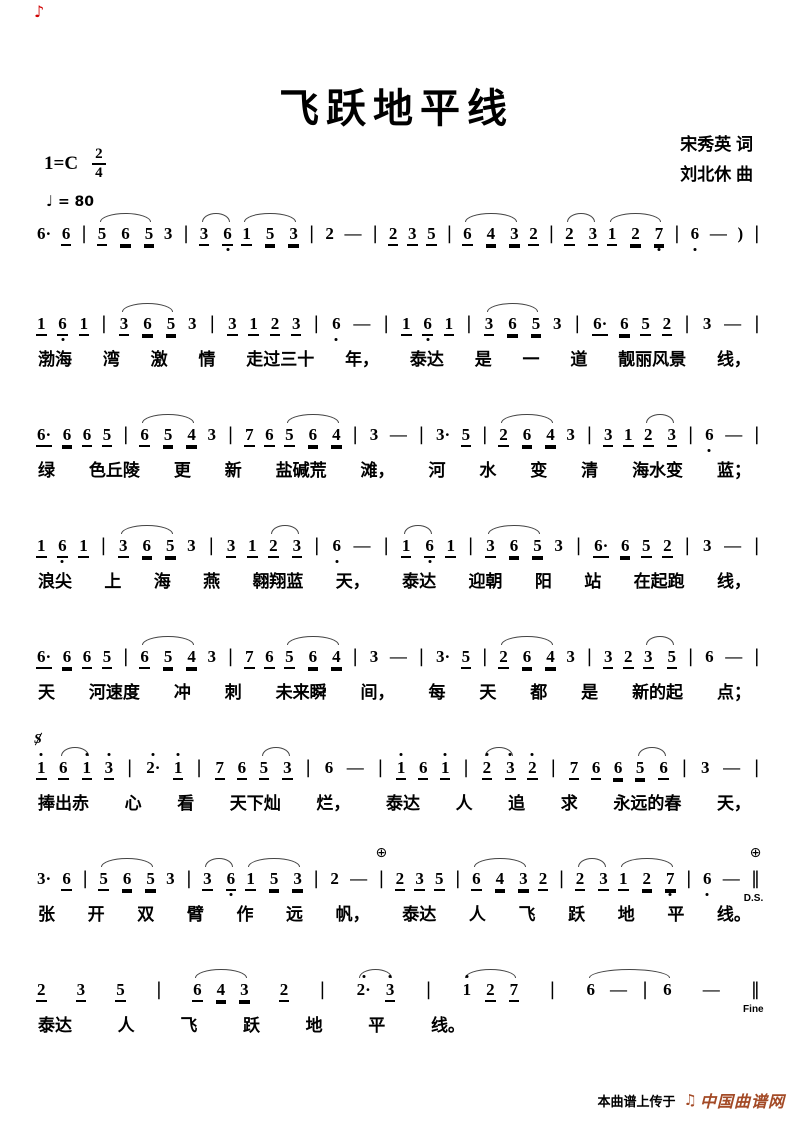 This screenshot has width=793, height=1122. What do you see at coordinates (70, 201) in the screenshot?
I see `tempo-marking: ♩ = 80` at bounding box center [70, 201].